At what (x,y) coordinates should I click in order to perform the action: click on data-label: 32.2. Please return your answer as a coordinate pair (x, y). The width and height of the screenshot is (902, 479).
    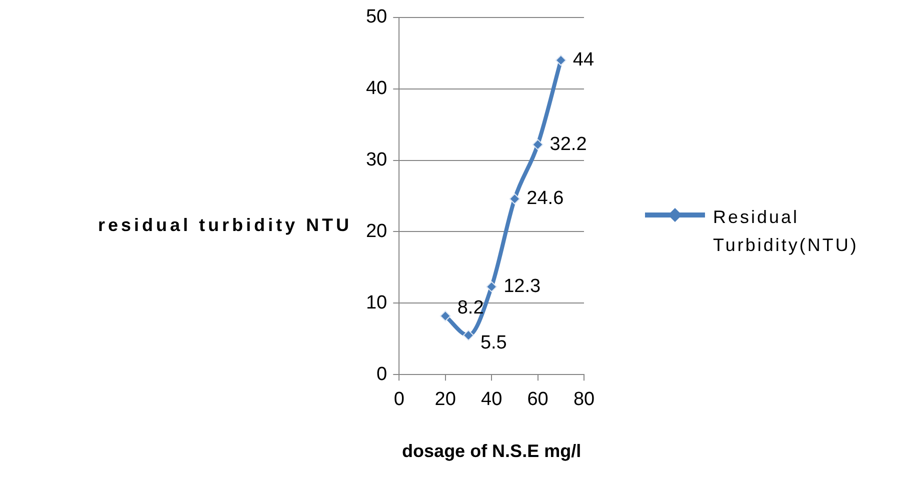
    Looking at the image, I should click on (568, 144).